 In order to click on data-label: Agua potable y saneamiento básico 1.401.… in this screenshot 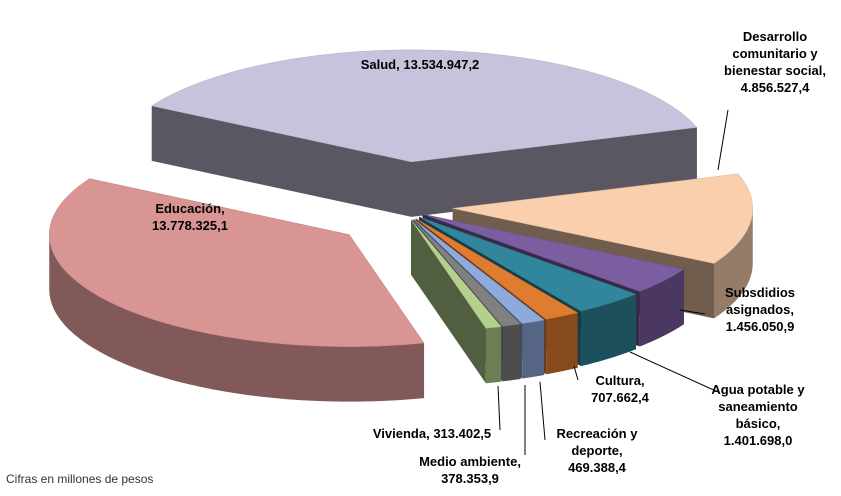, I will do `click(758, 415)`.